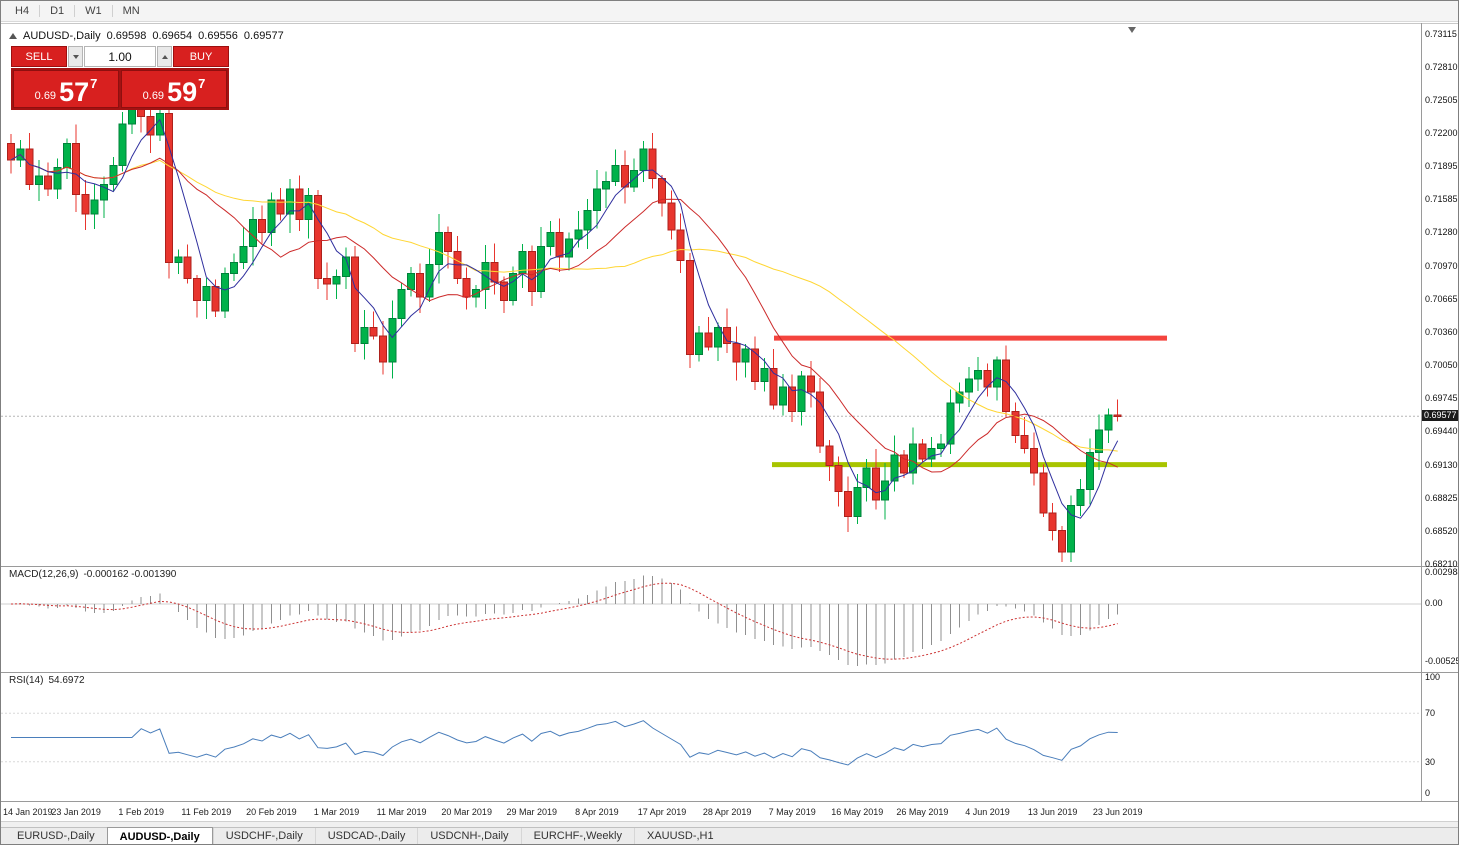 The width and height of the screenshot is (1459, 845). I want to click on one-click-trading-panel: SELL BUY 0.69 57 7 0.69 59 7, so click(120, 78).